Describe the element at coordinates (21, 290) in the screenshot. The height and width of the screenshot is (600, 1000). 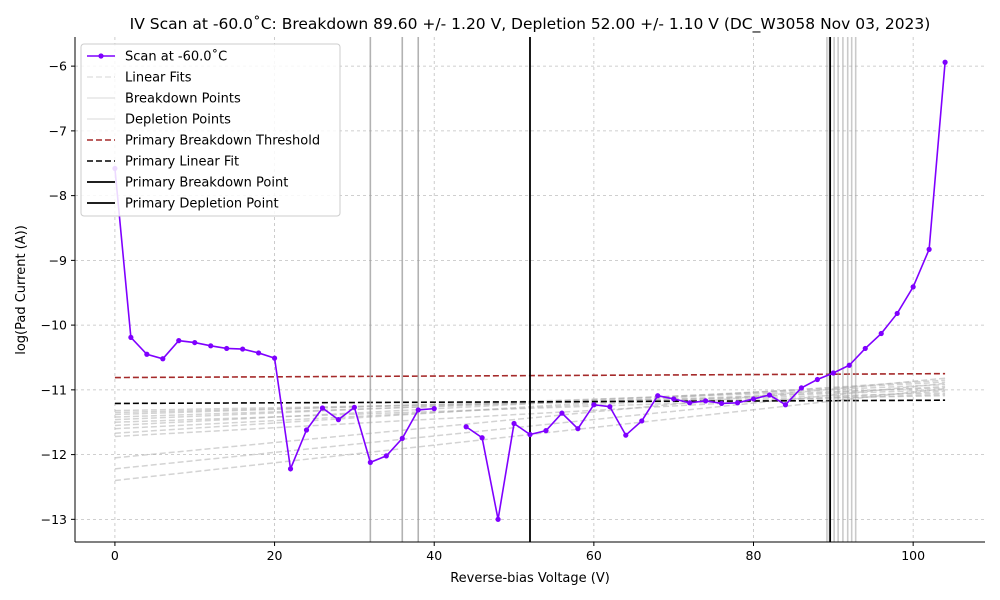
I see `y-axis-label: log(Pad Current (A))` at that location.